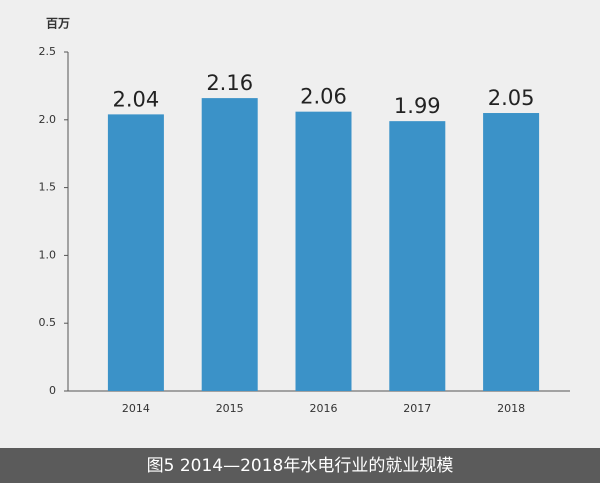  Describe the element at coordinates (136, 408) in the screenshot. I see `x-tick-label: 2014` at that location.